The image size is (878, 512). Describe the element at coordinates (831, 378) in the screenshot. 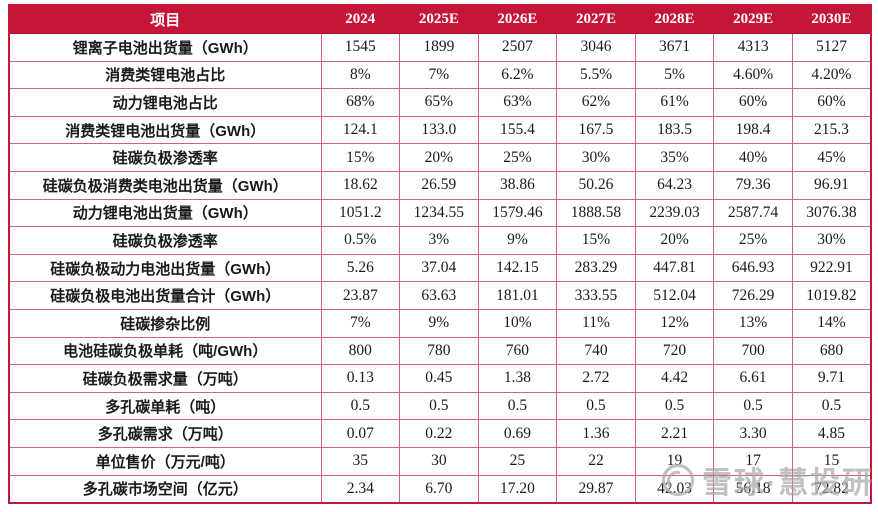

I see `value-cell: 9.71` at that location.